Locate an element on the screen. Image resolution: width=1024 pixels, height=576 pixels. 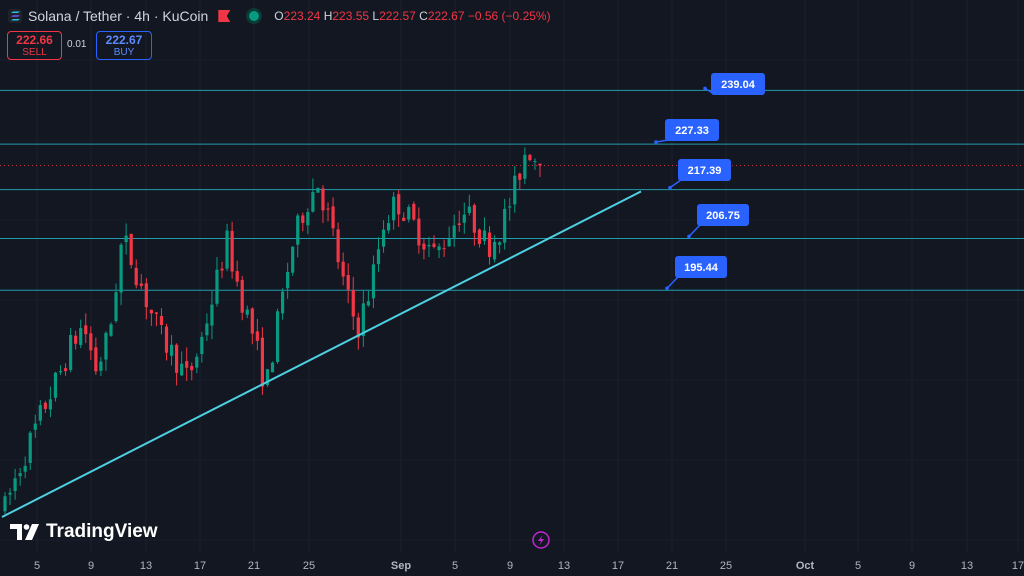
sell-button: 222.66 SELL is located at coordinates (34, 45).